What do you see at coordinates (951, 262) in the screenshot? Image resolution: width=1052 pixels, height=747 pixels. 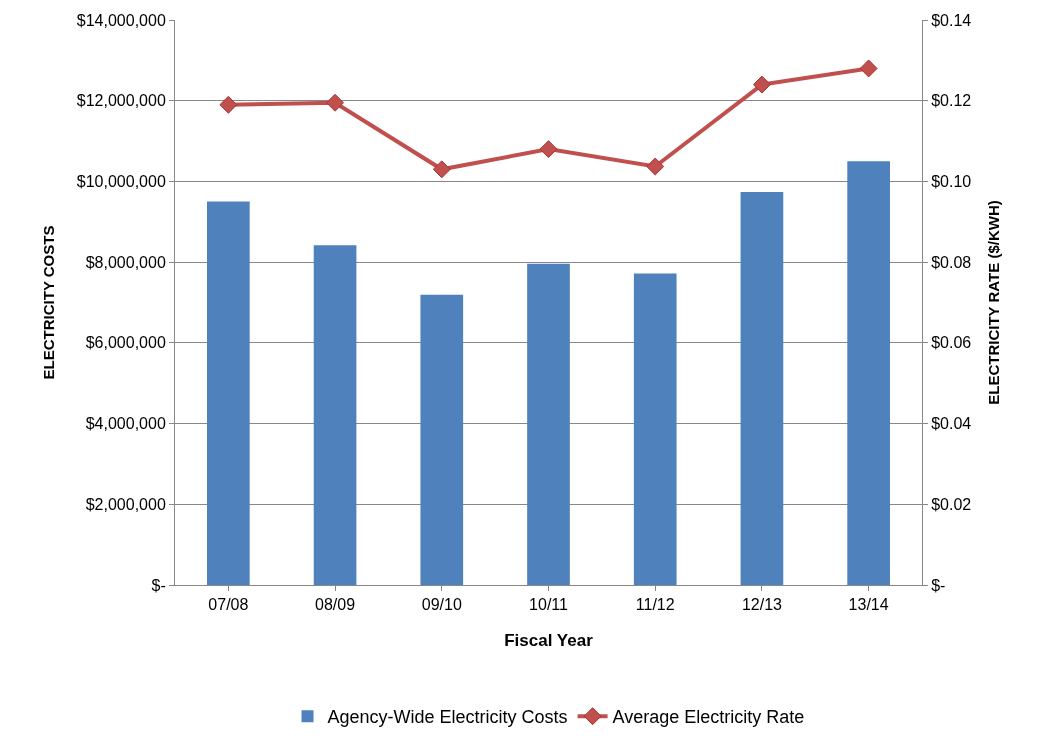 I see `y2-tick-label: $0.08` at bounding box center [951, 262].